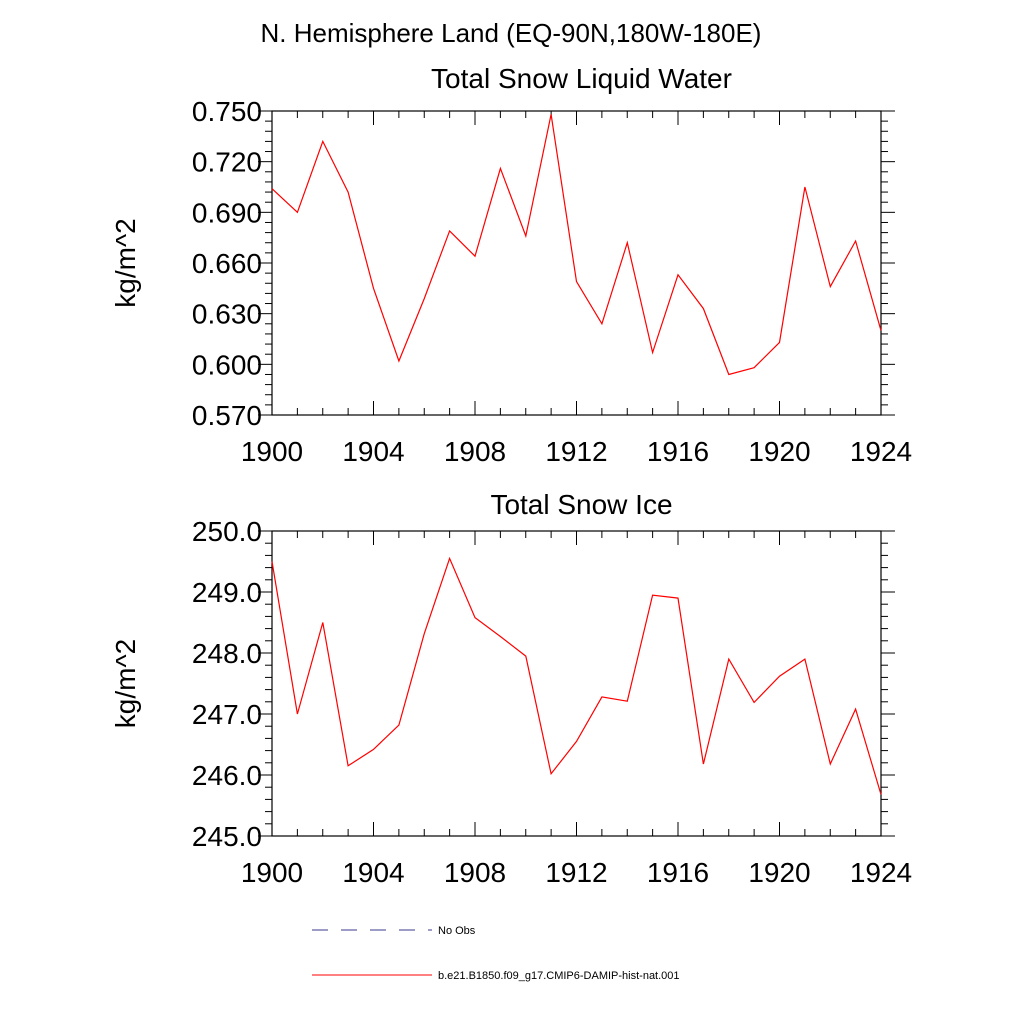  Describe the element at coordinates (227, 653) in the screenshot. I see `y-tick-label: 248.0` at that location.